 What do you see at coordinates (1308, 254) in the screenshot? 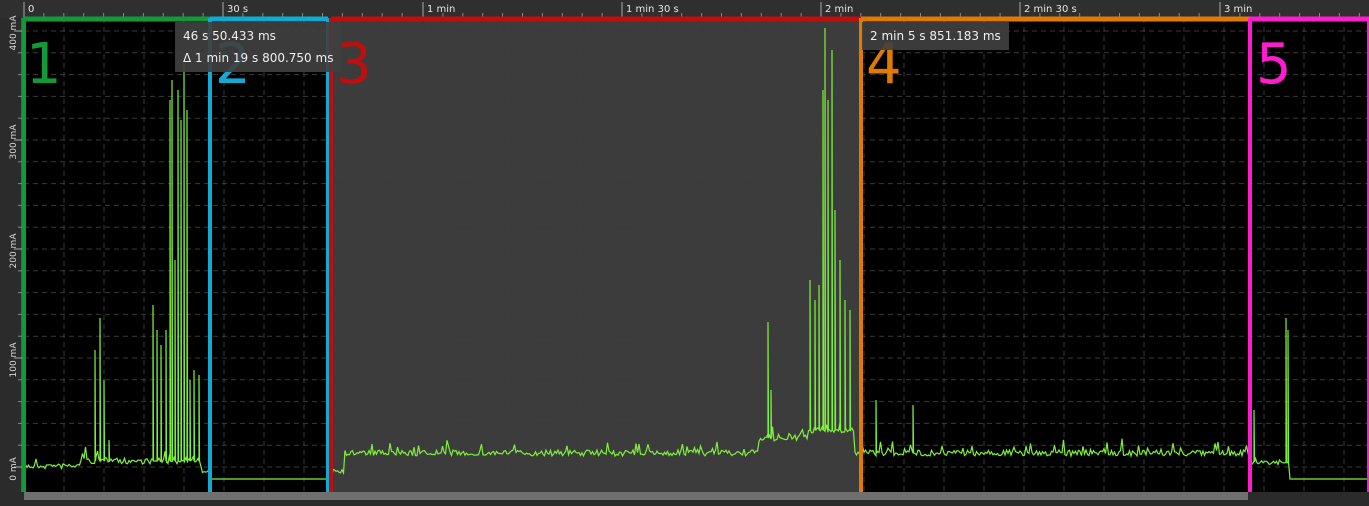
I see `region-5-box: 5` at bounding box center [1308, 254].